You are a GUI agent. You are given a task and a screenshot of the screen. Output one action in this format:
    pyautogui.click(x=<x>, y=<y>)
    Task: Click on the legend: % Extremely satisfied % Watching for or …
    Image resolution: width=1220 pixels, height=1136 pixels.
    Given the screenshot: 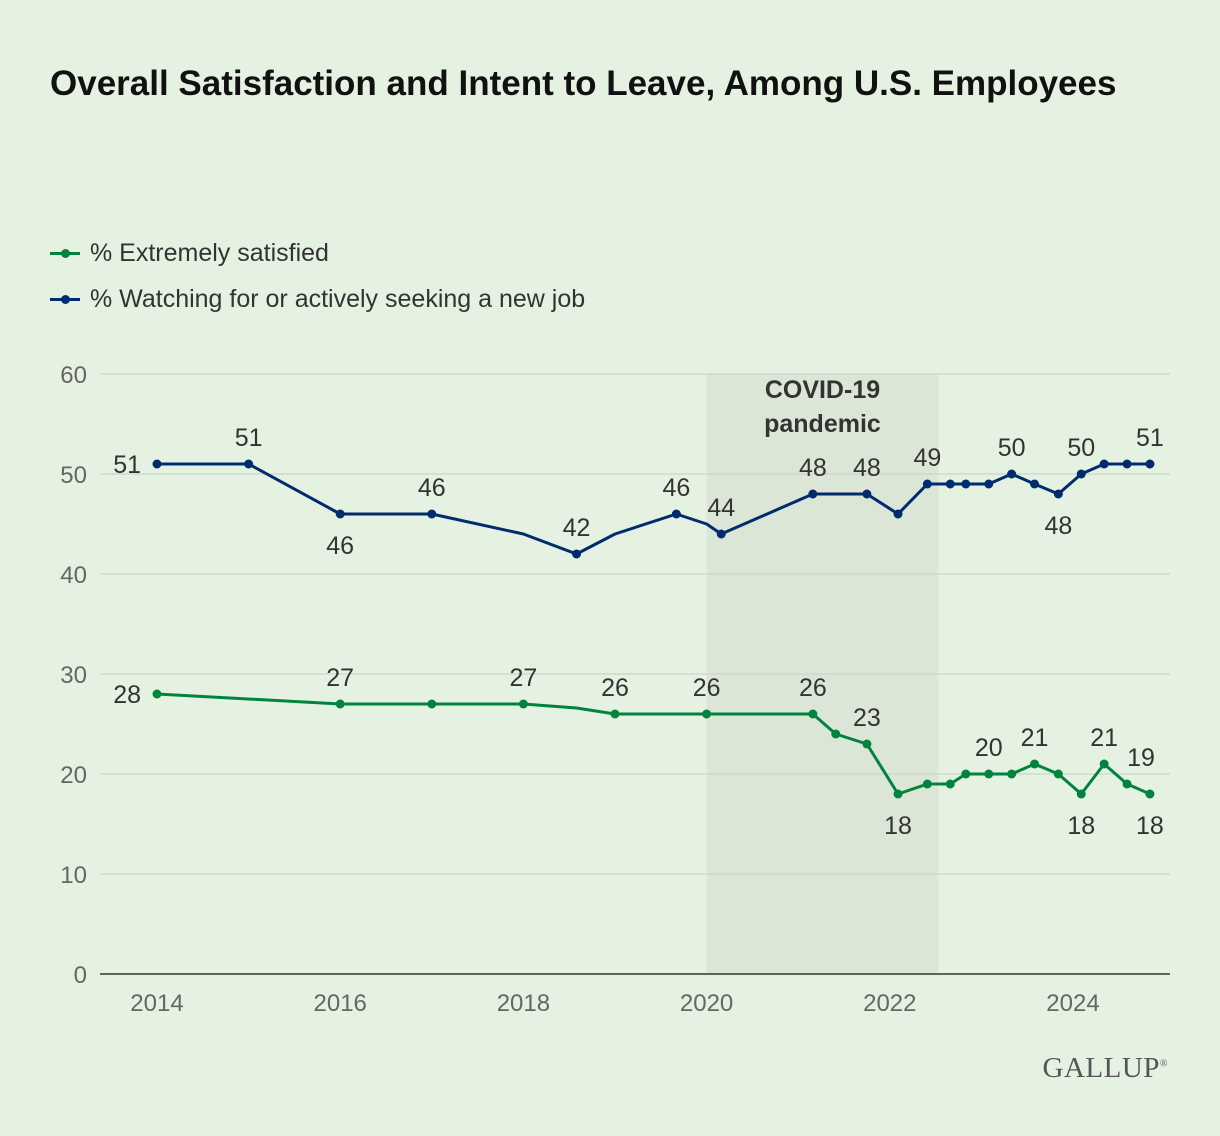 What is the action you would take?
    pyautogui.click(x=317, y=276)
    